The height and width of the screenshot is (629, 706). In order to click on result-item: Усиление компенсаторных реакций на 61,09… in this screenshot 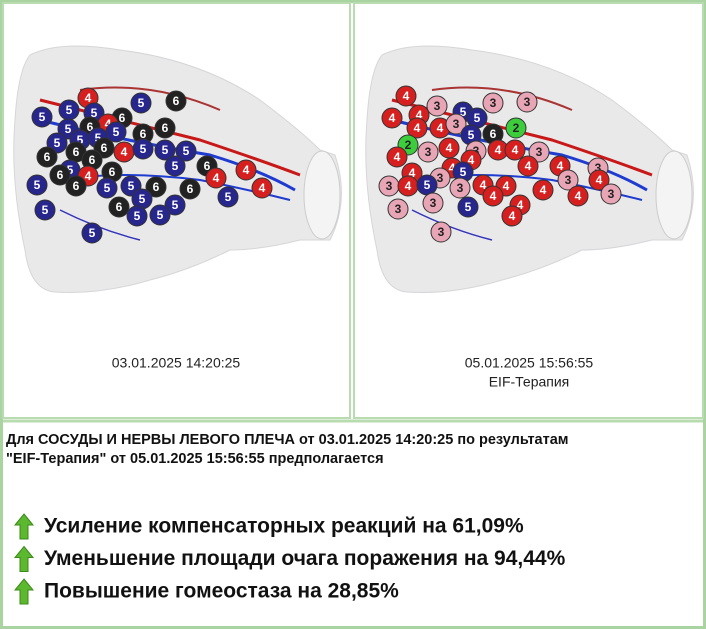, I will do `click(284, 526)`.